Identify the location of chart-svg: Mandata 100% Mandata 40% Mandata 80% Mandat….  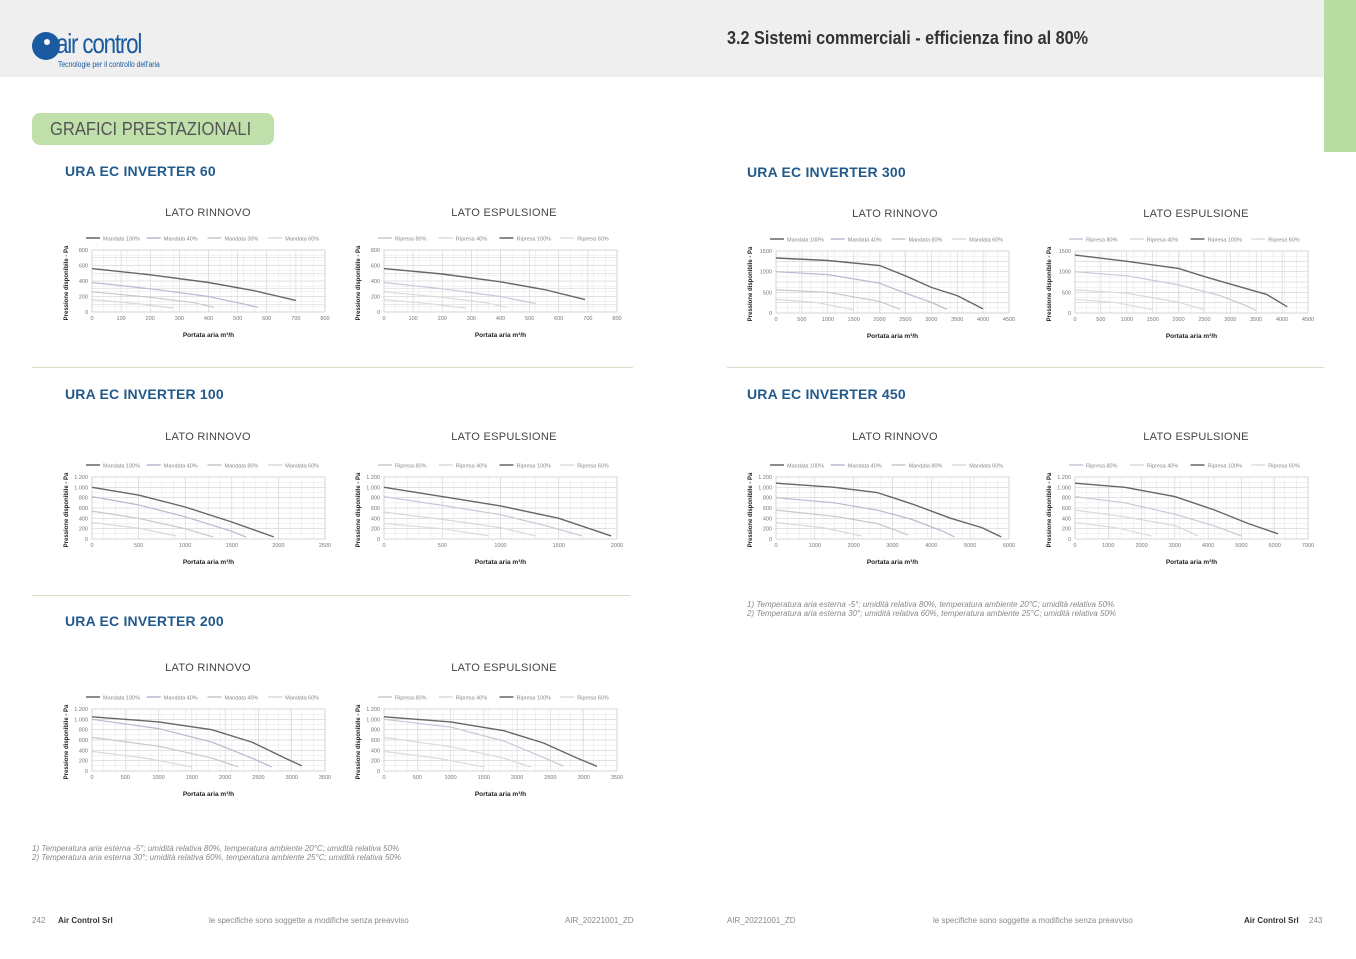
(881, 289).